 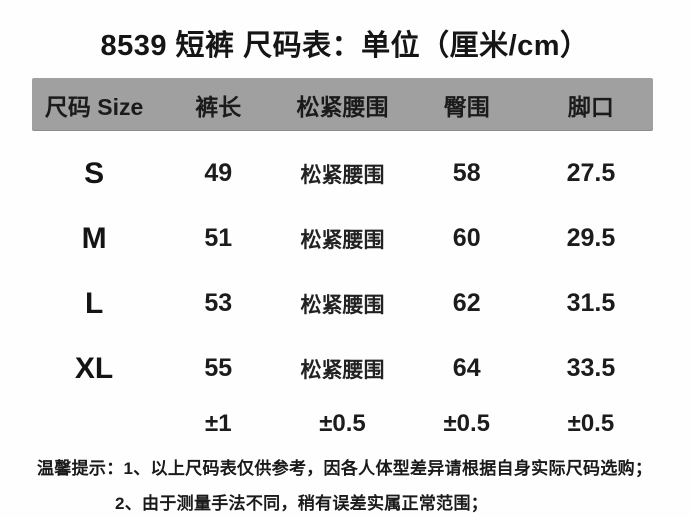 What do you see at coordinates (94, 106) in the screenshot?
I see `column-header-size: 尺码 Size` at bounding box center [94, 106].